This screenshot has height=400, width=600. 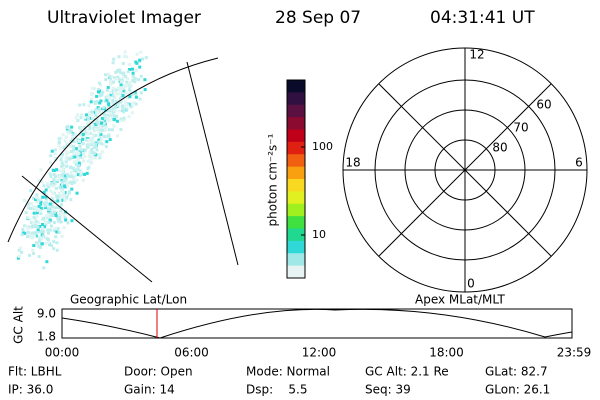 What do you see at coordinates (277, 390) in the screenshot?
I see `info-field: Dsp: 5.5` at bounding box center [277, 390].